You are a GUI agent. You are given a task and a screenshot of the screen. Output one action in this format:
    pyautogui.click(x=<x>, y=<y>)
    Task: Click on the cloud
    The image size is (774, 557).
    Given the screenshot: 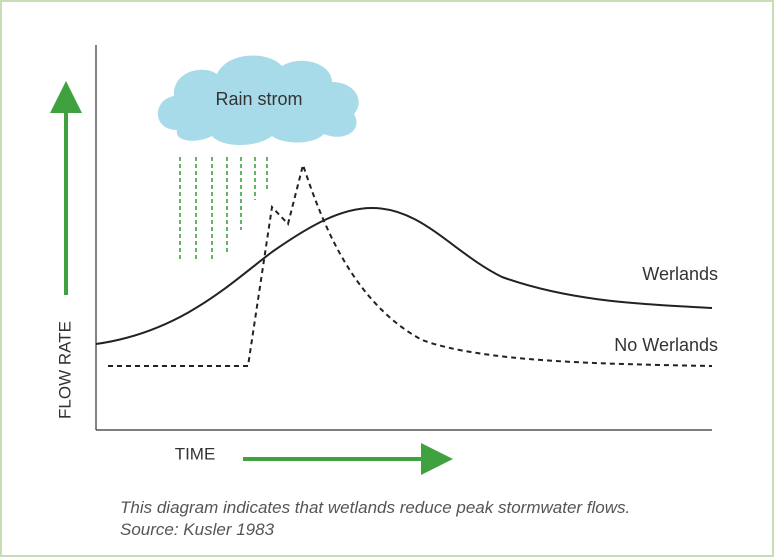 What is the action you would take?
    pyautogui.click(x=258, y=100)
    